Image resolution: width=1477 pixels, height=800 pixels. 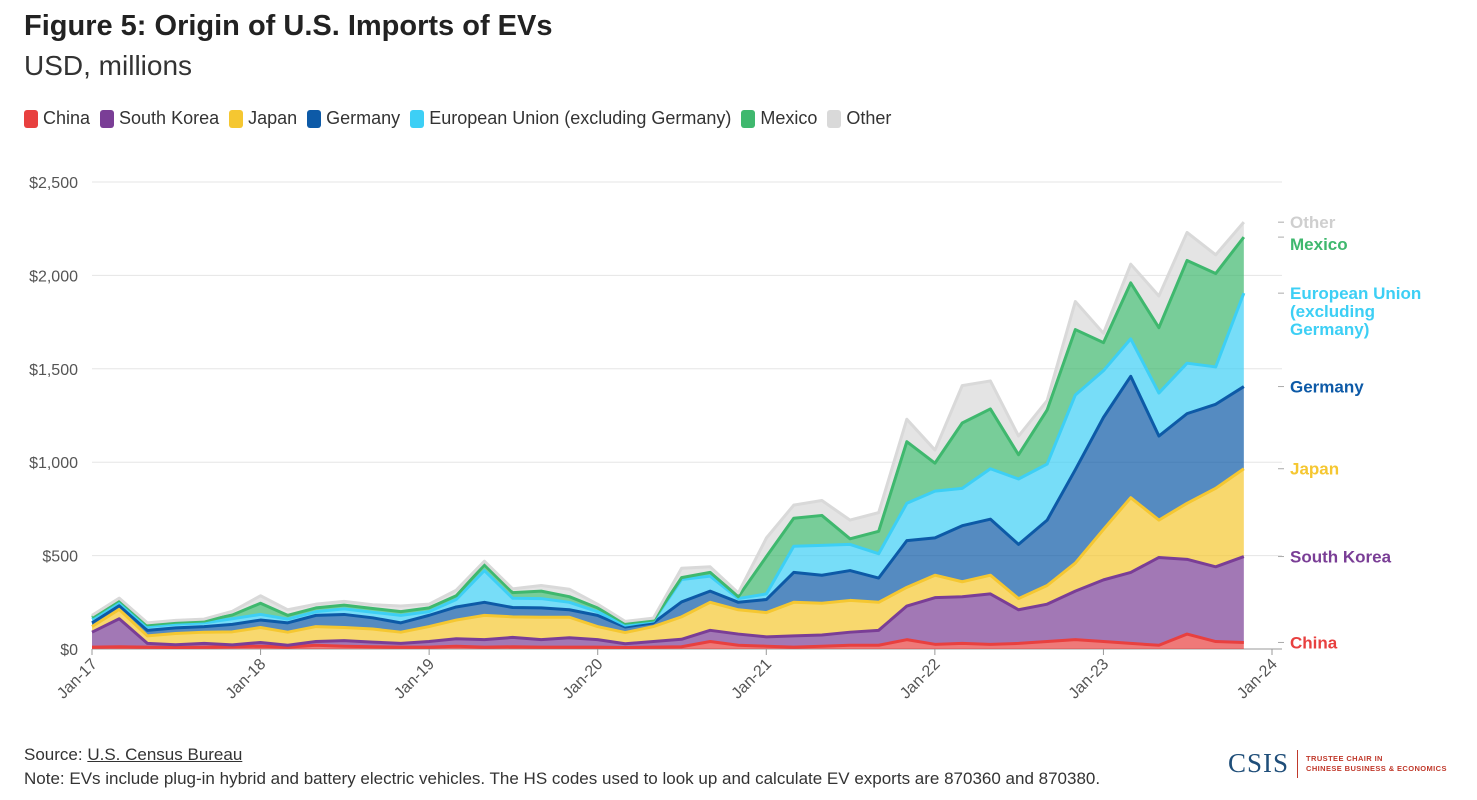 I want to click on legend-label: Japan, so click(x=273, y=118).